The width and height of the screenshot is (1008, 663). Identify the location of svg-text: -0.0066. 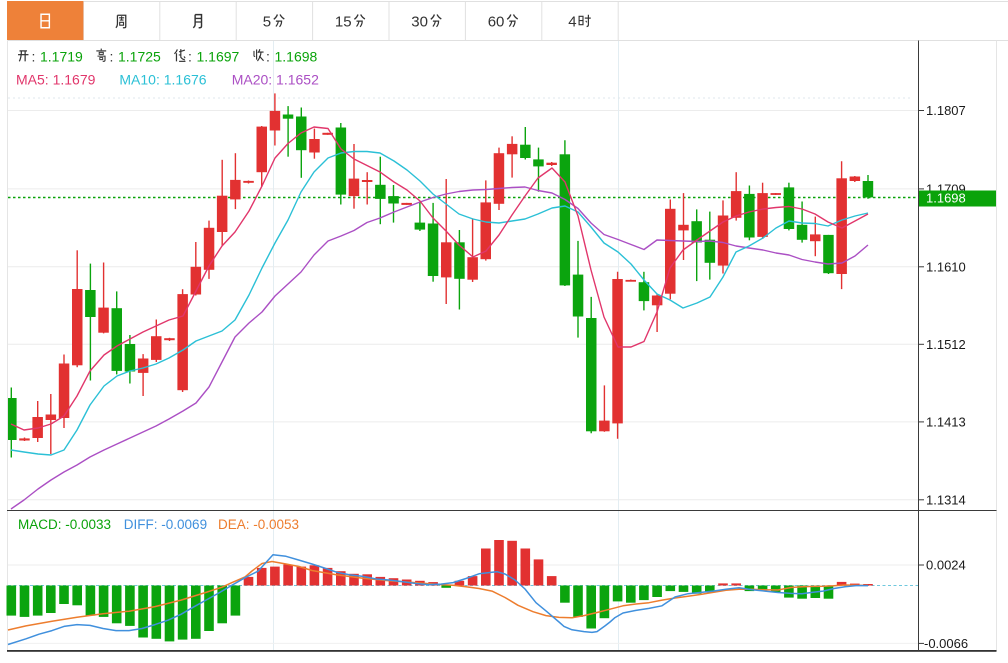
(946, 643).